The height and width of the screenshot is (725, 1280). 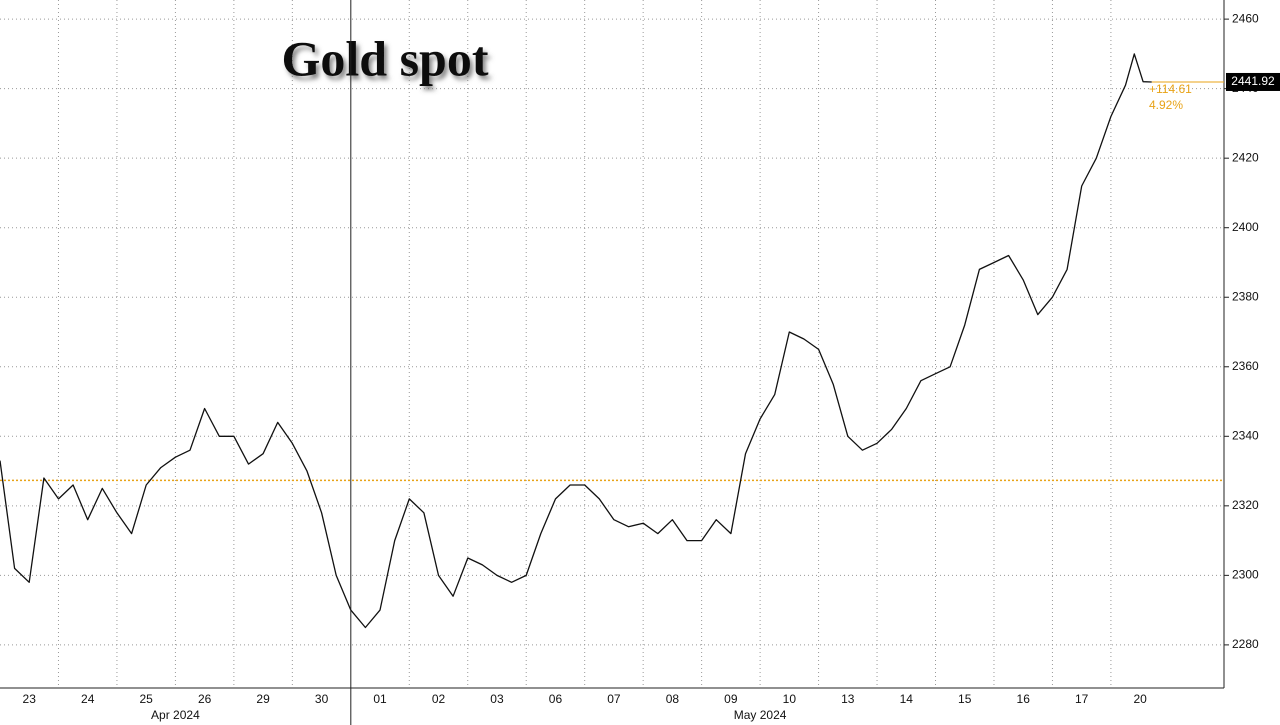 I want to click on x-tick-label: 14, so click(x=907, y=699).